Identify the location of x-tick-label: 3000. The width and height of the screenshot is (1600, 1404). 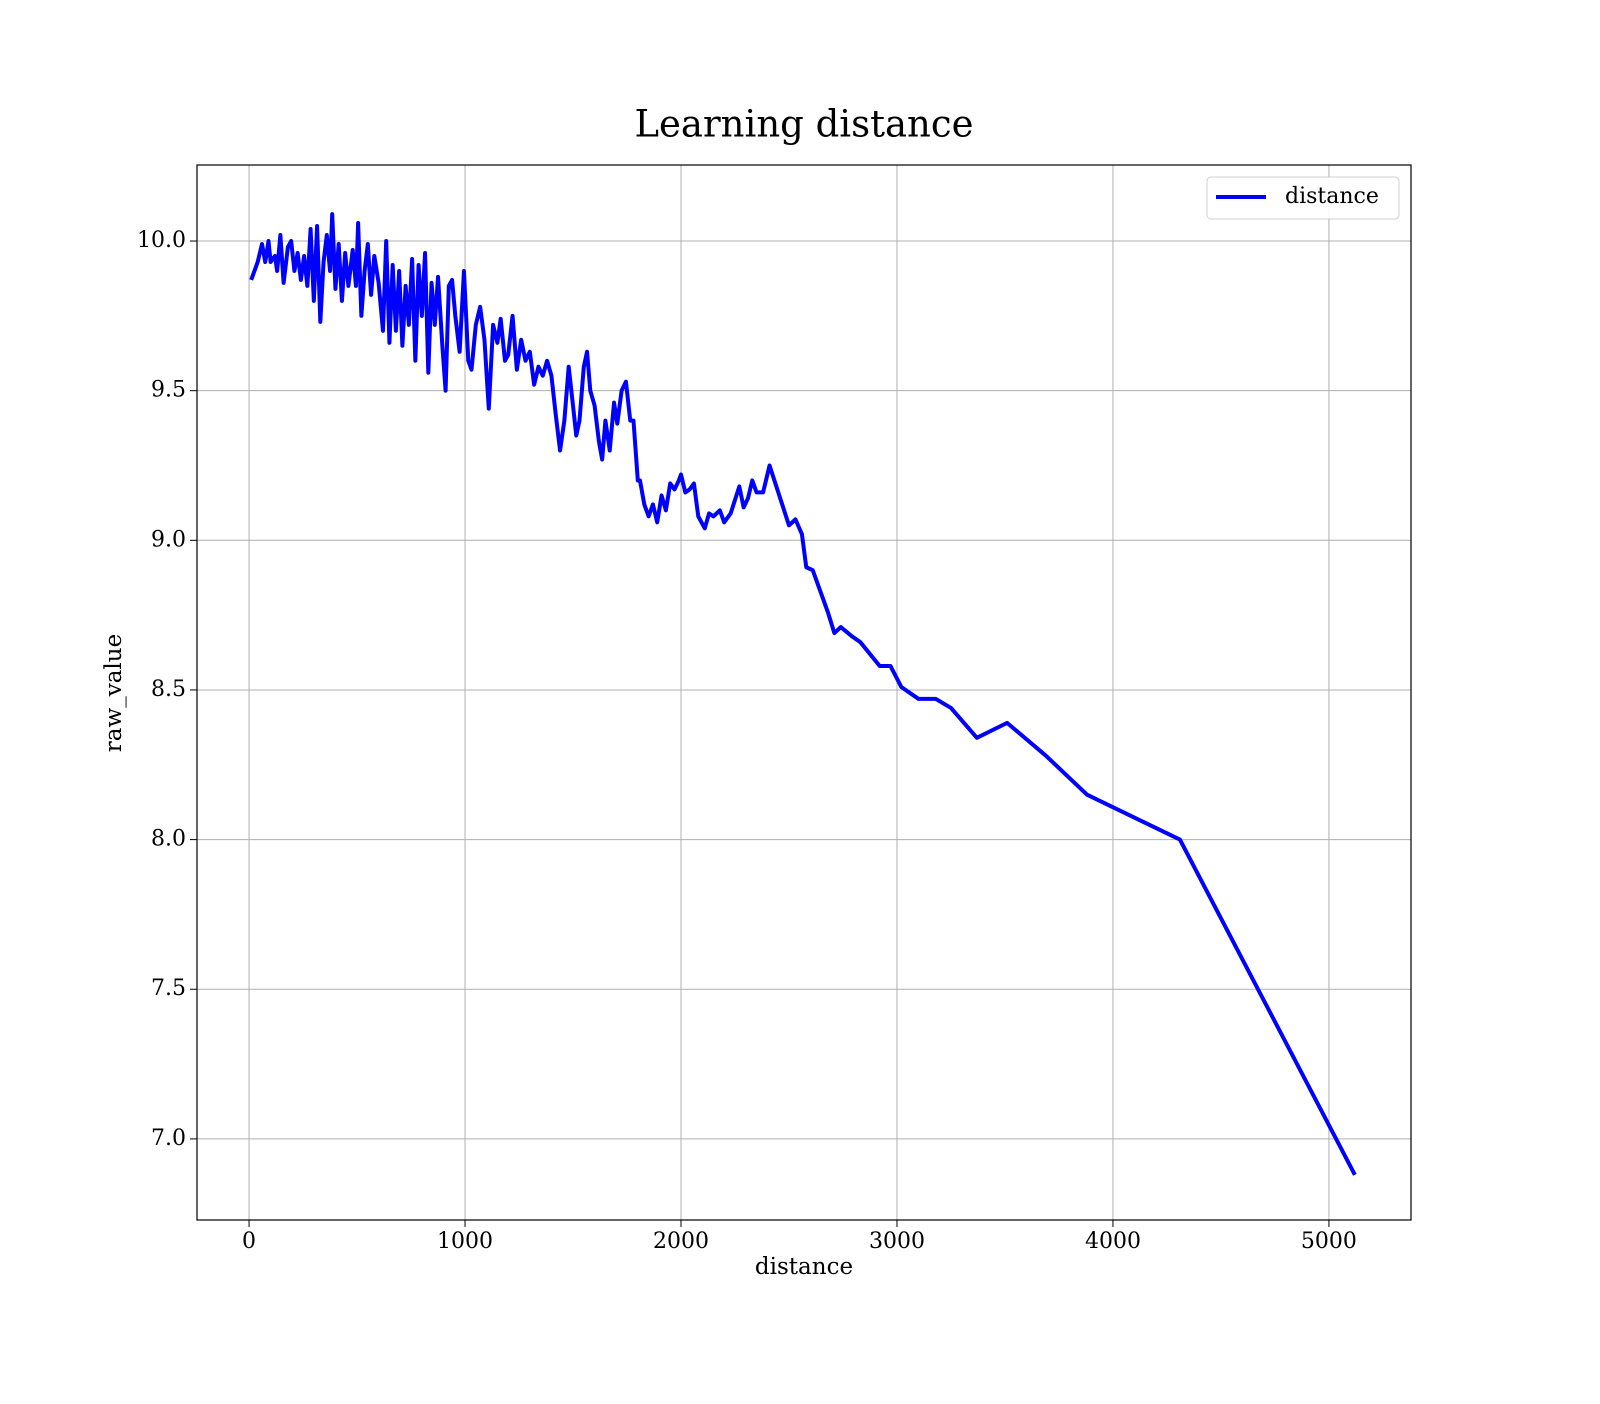
(897, 1241).